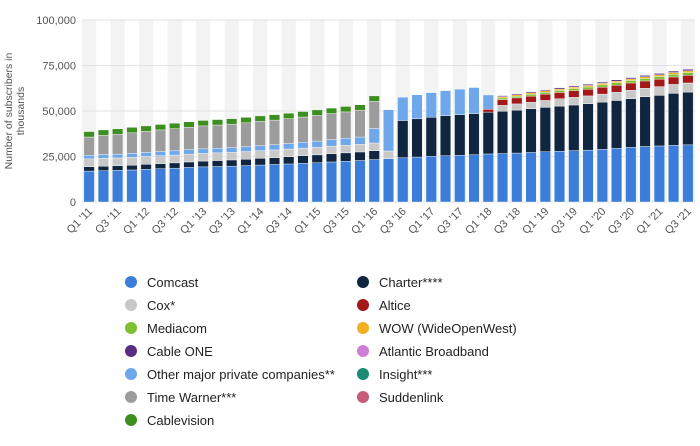 This screenshot has width=700, height=446. What do you see at coordinates (394, 374) in the screenshot?
I see `legend-item: Insight***` at bounding box center [394, 374].